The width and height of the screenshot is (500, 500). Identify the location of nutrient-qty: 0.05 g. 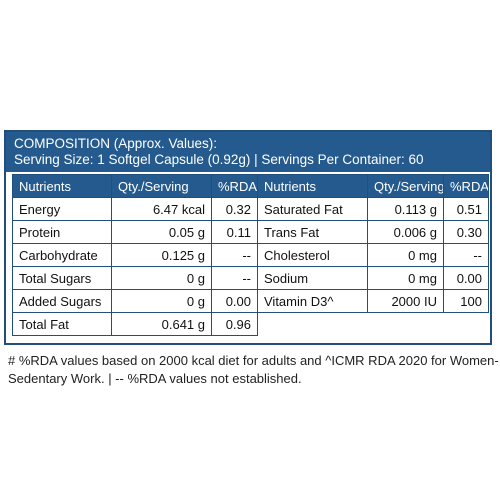
(161, 232).